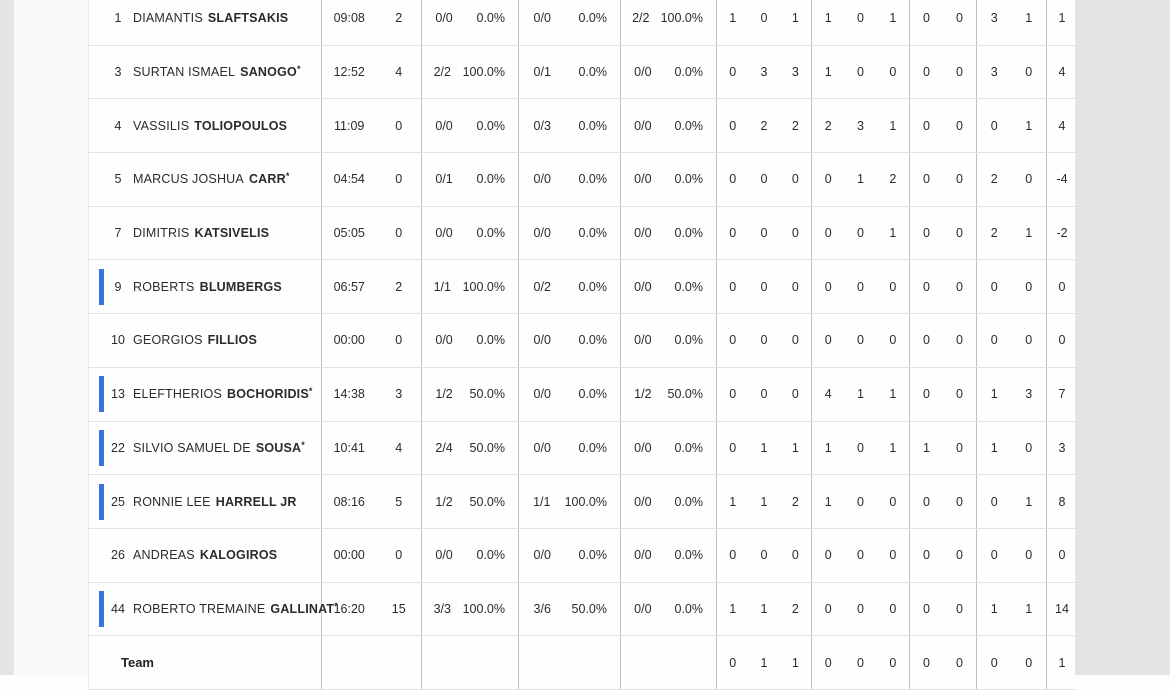 The image size is (1170, 690). What do you see at coordinates (241, 125) in the screenshot?
I see `player-last-name: TOLIOPOULOS` at bounding box center [241, 125].